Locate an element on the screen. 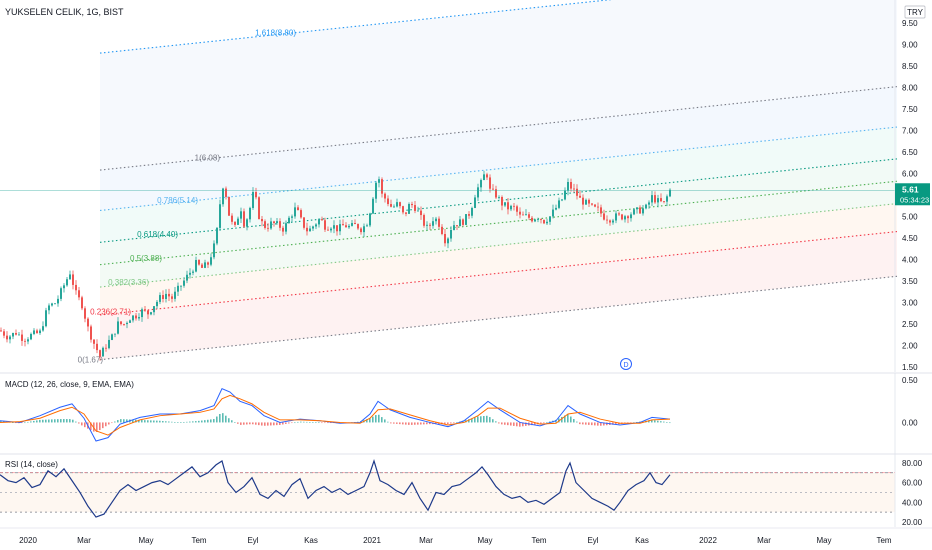 The width and height of the screenshot is (932, 550). macd-series-line is located at coordinates (335, 415).